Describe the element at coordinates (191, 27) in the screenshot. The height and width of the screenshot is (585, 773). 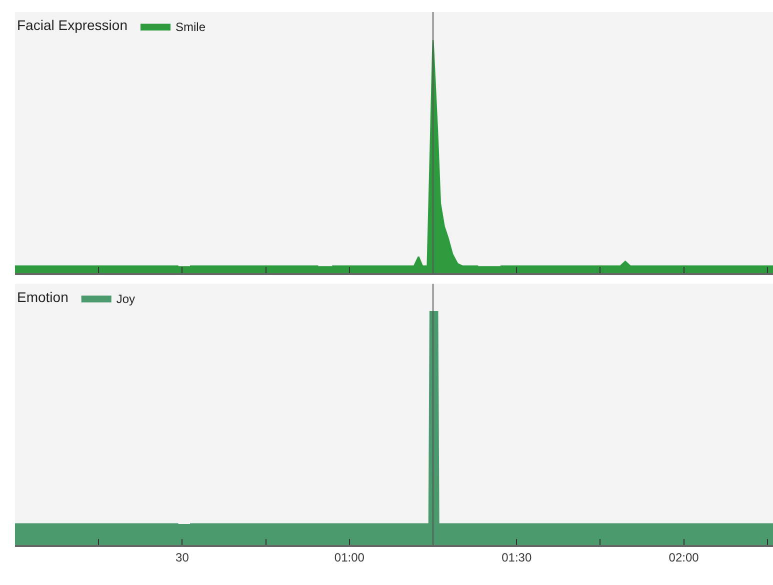
I see `legend-label: Smile` at that location.